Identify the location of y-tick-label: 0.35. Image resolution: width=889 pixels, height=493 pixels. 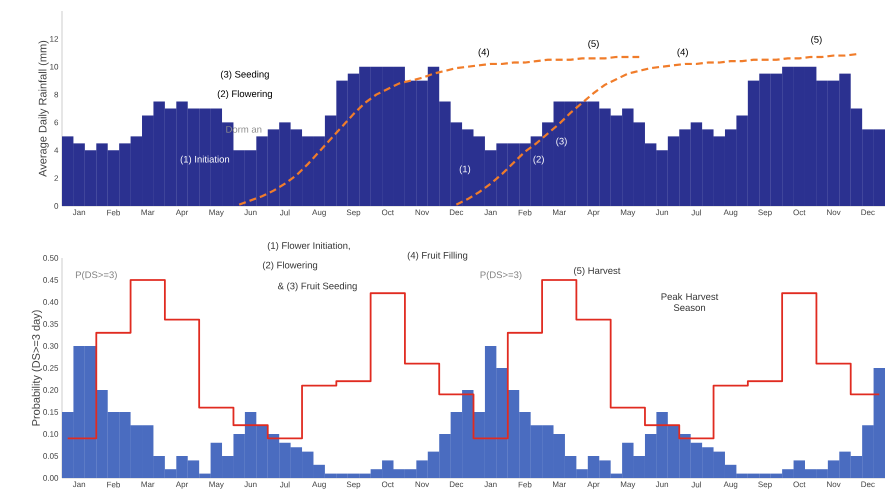
(50, 324).